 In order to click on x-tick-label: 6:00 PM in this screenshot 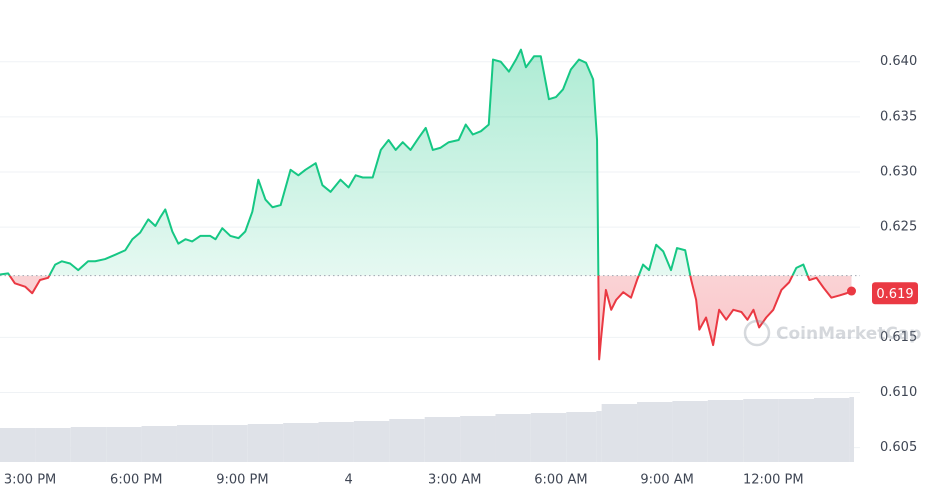, I will do `click(136, 480)`.